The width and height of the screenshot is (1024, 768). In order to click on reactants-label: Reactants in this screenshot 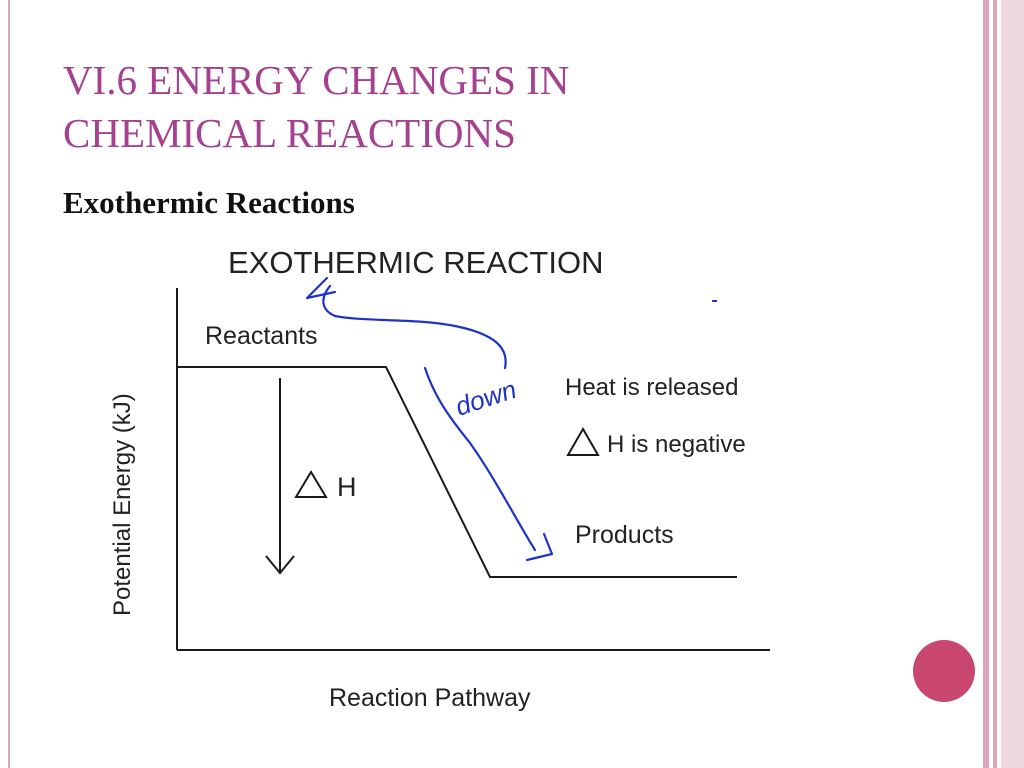, I will do `click(261, 336)`.